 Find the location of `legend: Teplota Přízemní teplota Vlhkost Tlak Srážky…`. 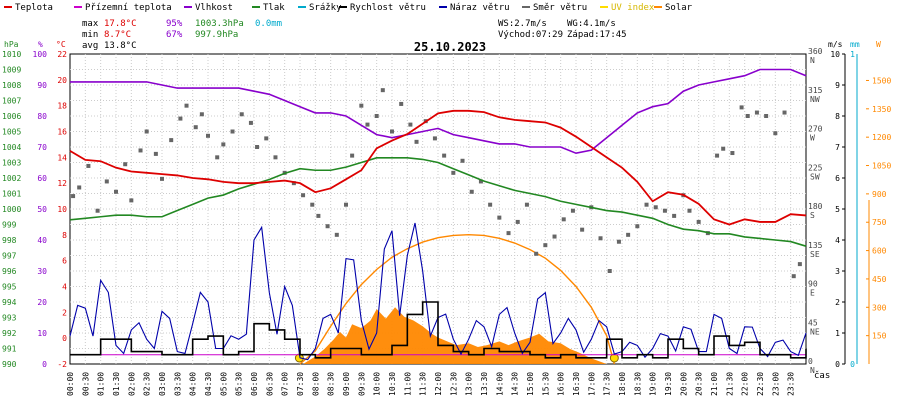

legend: Teplota Přízemní teplota Vlhkost Tlak Srážky… is located at coordinates (348, 8).